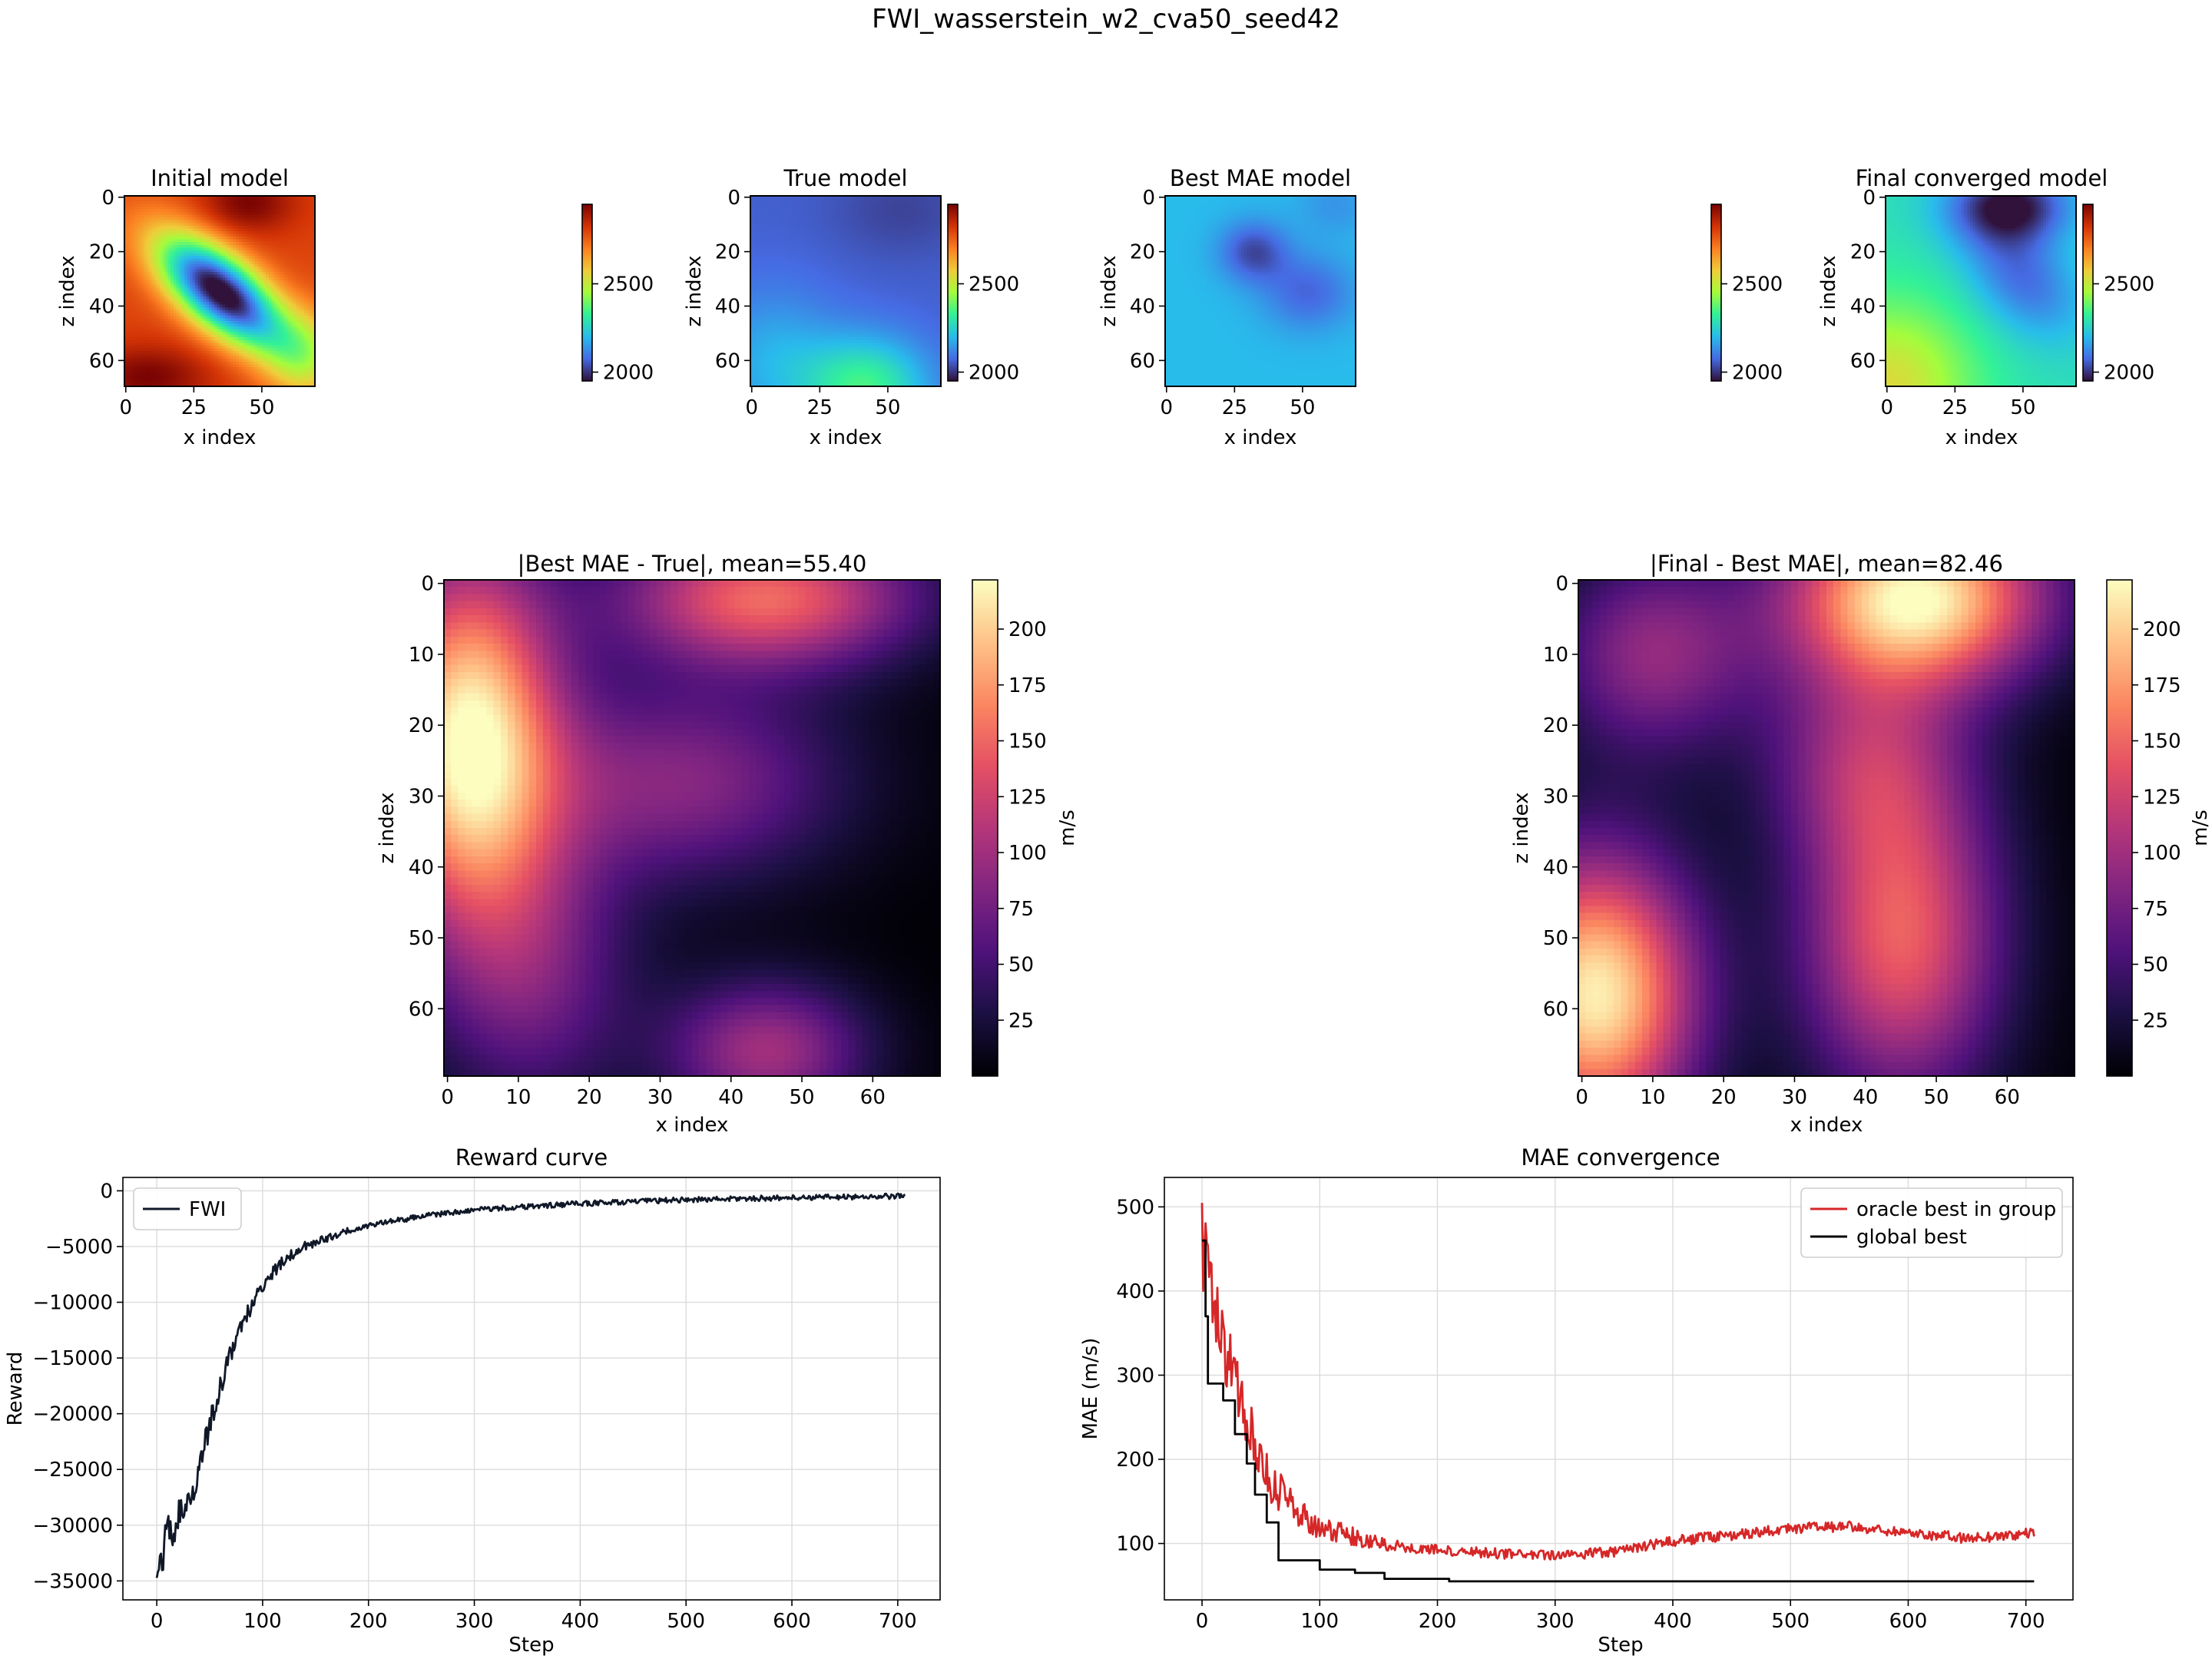 The image size is (2212, 1659). Describe the element at coordinates (1618, 1382) in the screenshot. I see `series-line-oracle-best-in-group` at that location.